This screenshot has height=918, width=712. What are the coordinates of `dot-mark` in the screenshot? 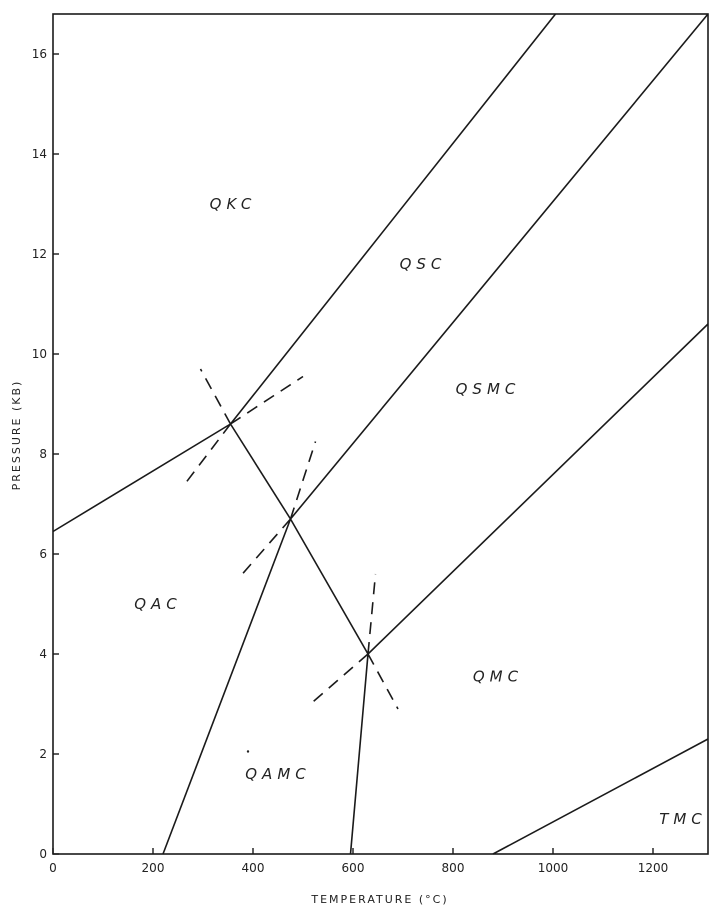 It's located at (248, 751).